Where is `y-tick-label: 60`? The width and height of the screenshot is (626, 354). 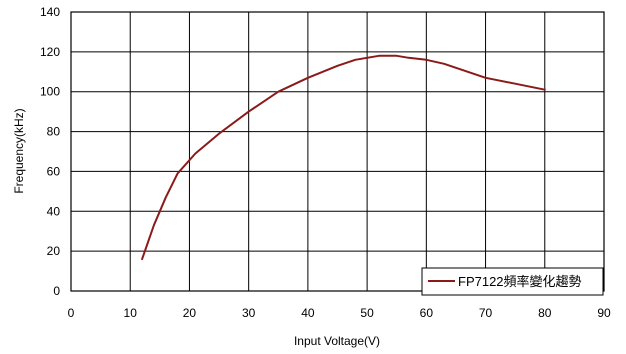 y-tick-label: 60 is located at coordinates (54, 171).